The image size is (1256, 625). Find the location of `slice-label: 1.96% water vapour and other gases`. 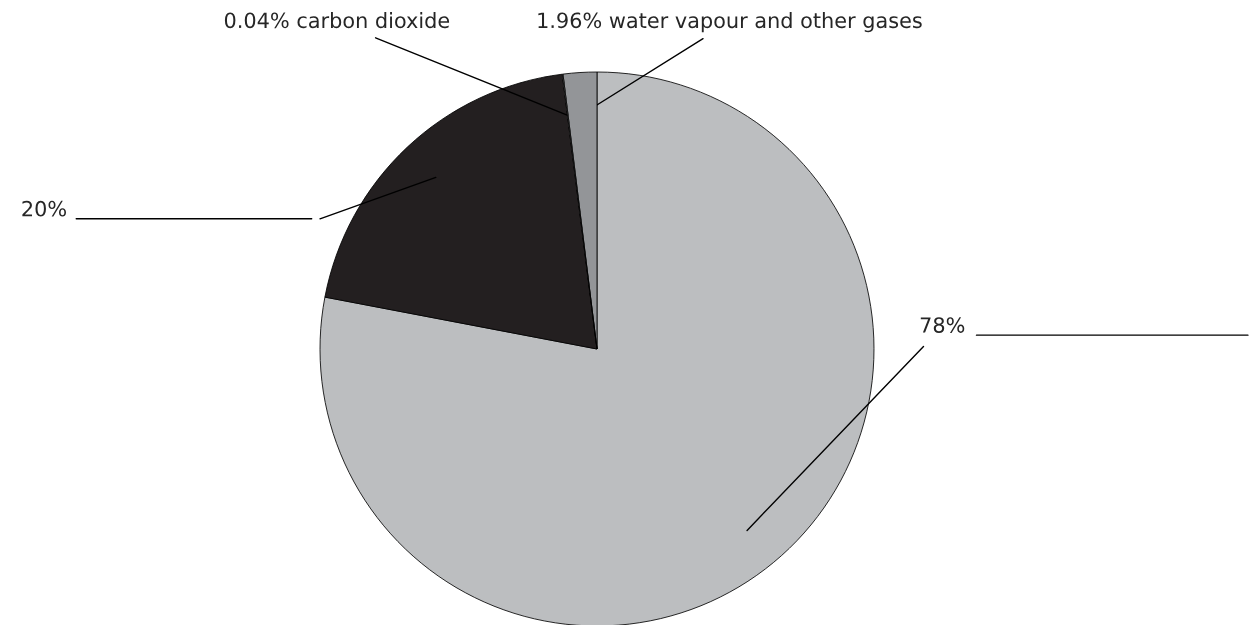

slice-label: 1.96% water vapour and other gases is located at coordinates (730, 22).